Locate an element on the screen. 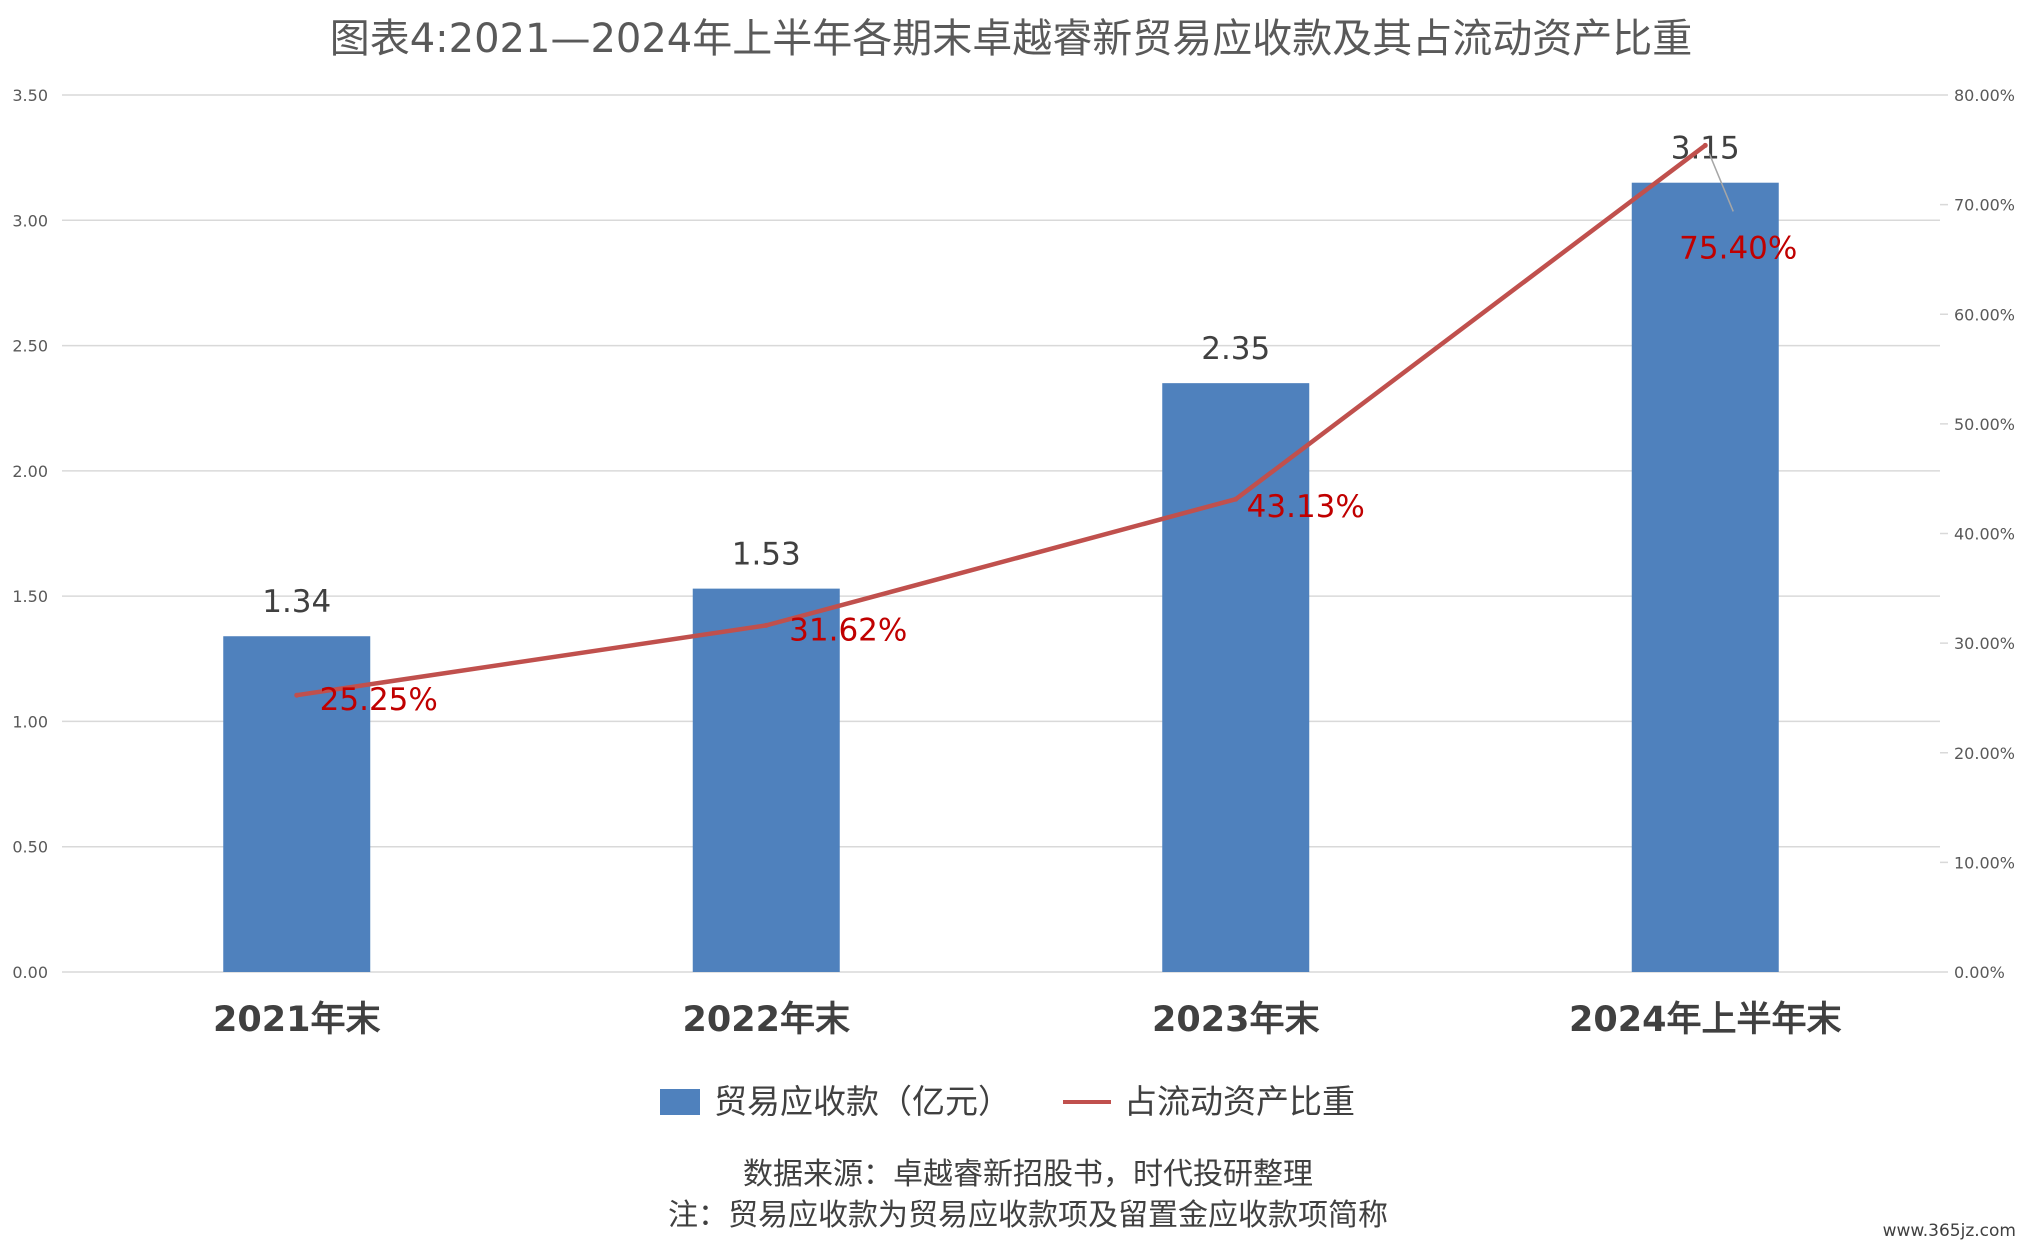 The height and width of the screenshot is (1243, 2022). right-tick-label: 10.00% is located at coordinates (1984, 862).